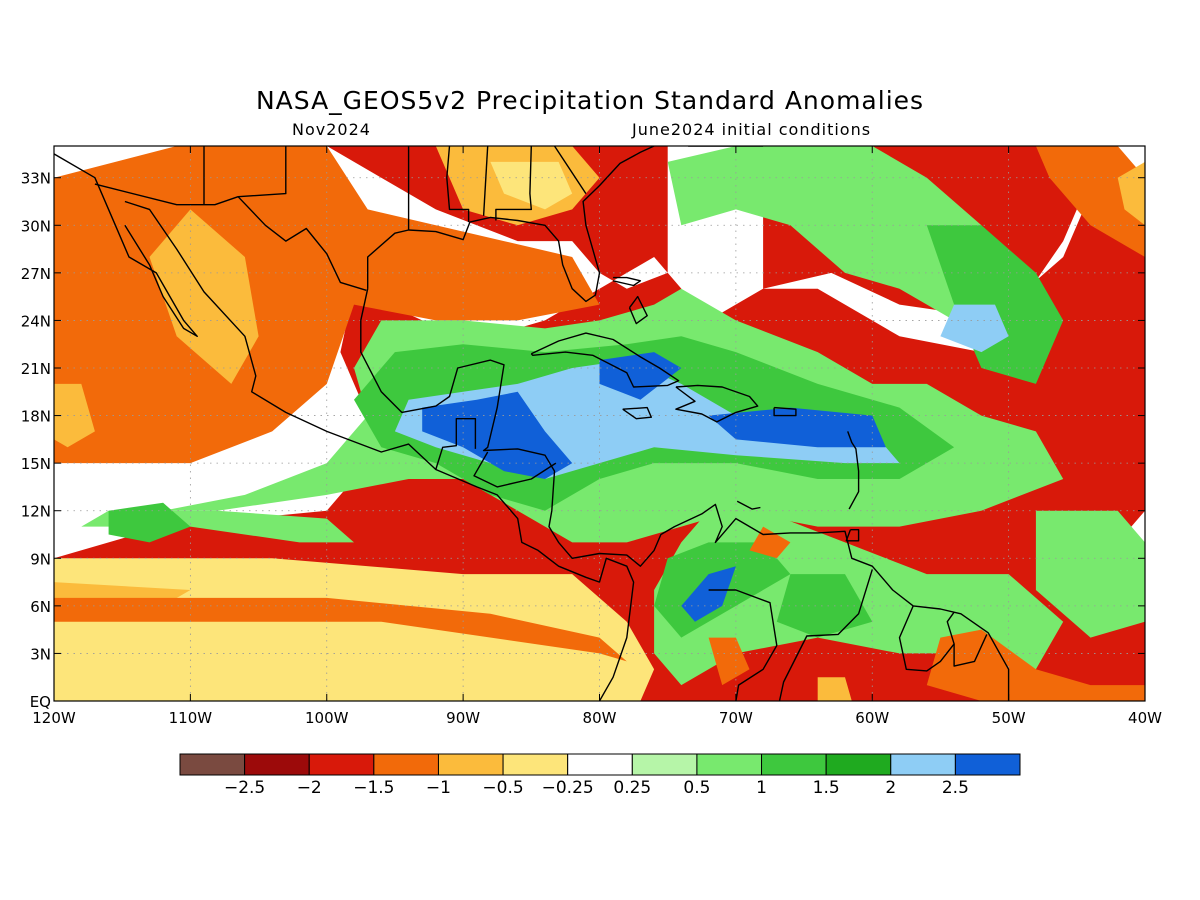 The width and height of the screenshot is (1200, 900). I want to click on lon-tick-label: 80W, so click(600, 718).